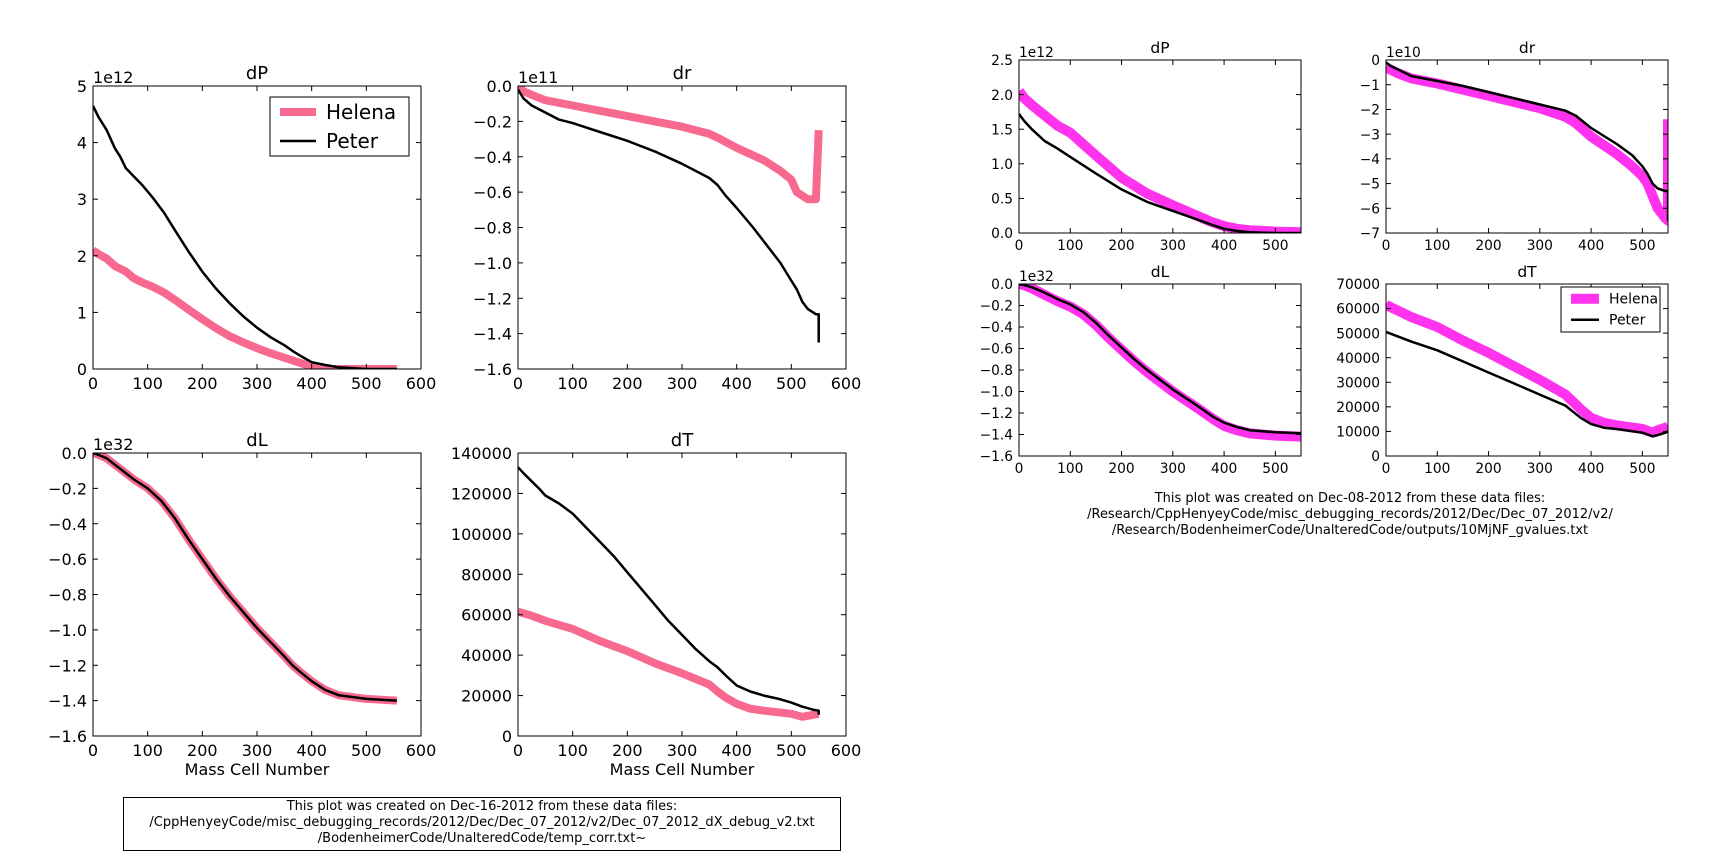  What do you see at coordinates (481, 534) in the screenshot?
I see `y-tick-label: 100000` at bounding box center [481, 534].